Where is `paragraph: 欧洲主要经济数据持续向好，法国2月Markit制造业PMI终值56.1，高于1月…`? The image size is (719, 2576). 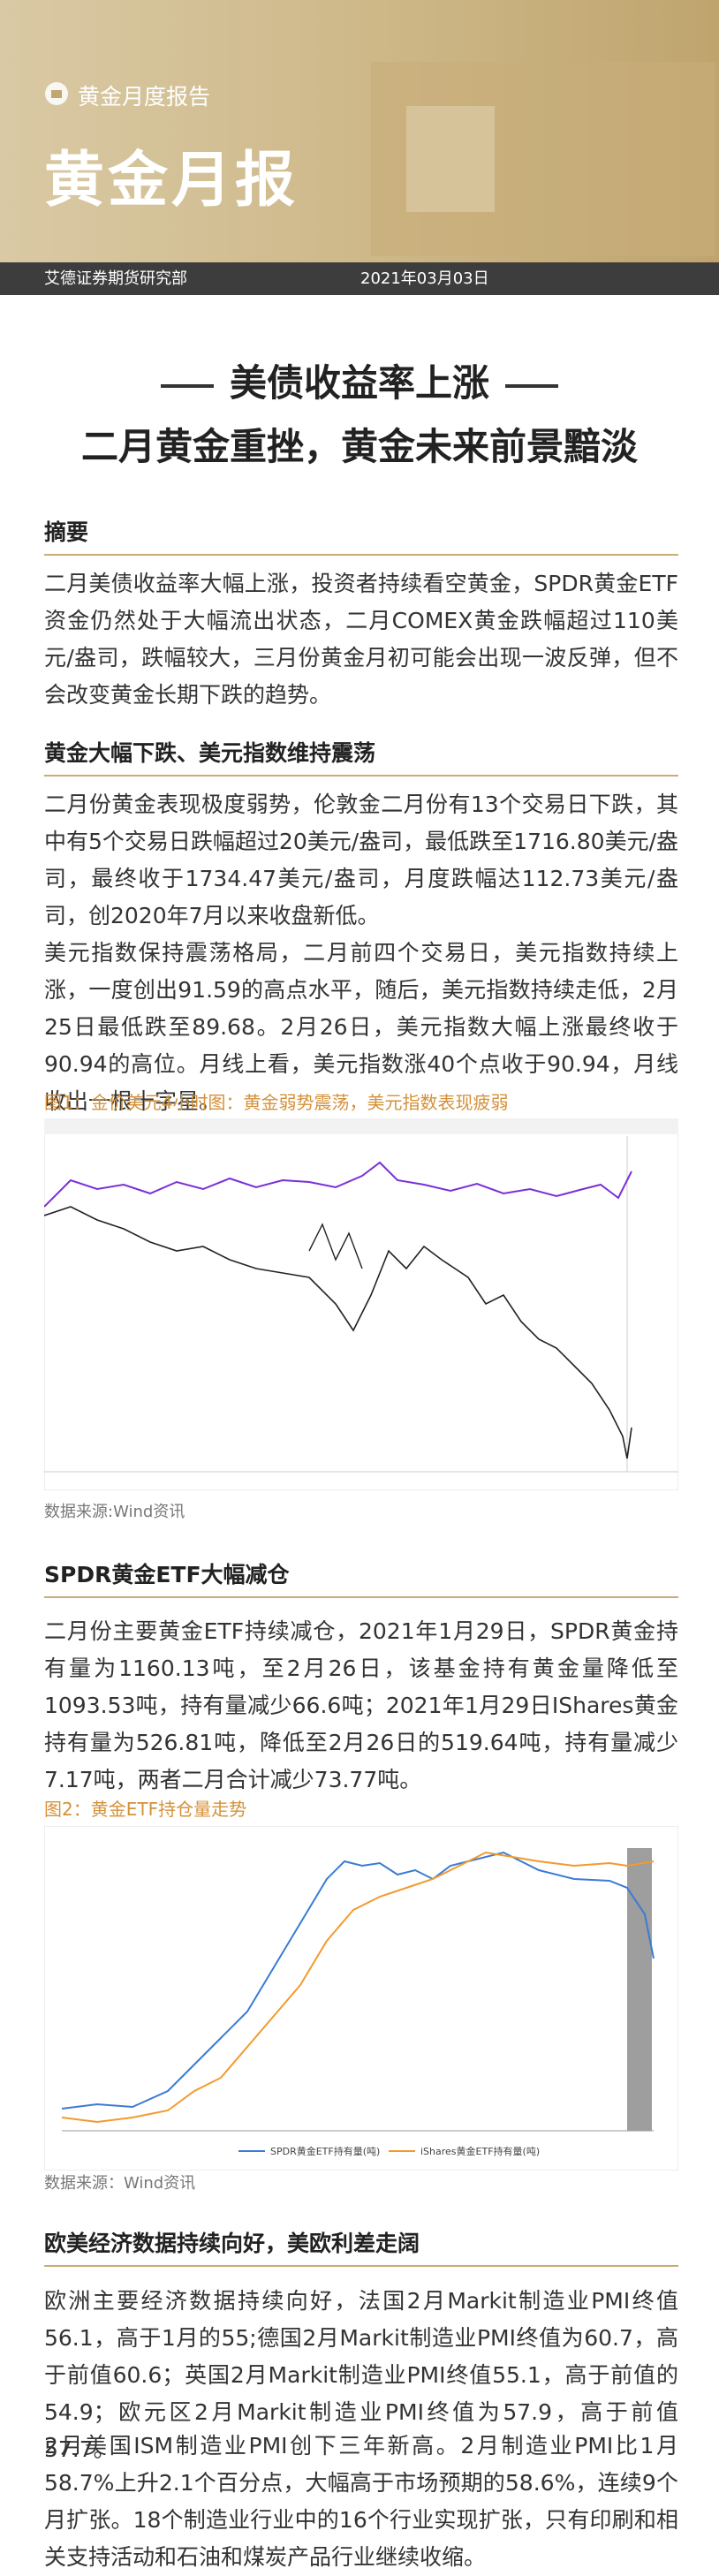 paragraph: 欧洲主要经济数据持续向好，法国2月Markit制造业PMI终值56.1，高于1月… is located at coordinates (361, 2375).